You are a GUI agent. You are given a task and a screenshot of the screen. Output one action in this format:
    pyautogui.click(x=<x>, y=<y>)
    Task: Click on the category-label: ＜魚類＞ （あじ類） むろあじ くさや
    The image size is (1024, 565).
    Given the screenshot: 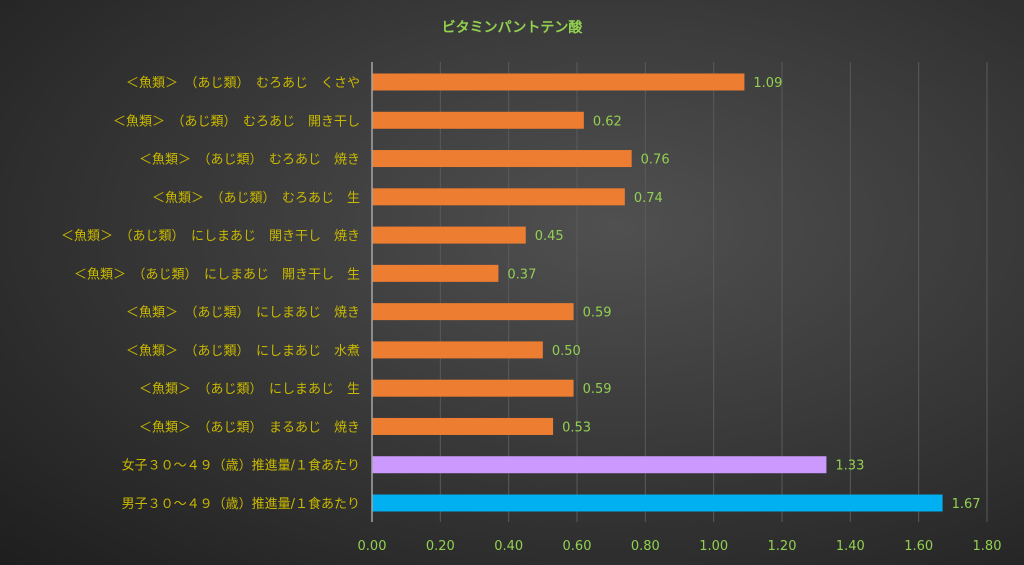 What is the action you would take?
    pyautogui.click(x=243, y=83)
    